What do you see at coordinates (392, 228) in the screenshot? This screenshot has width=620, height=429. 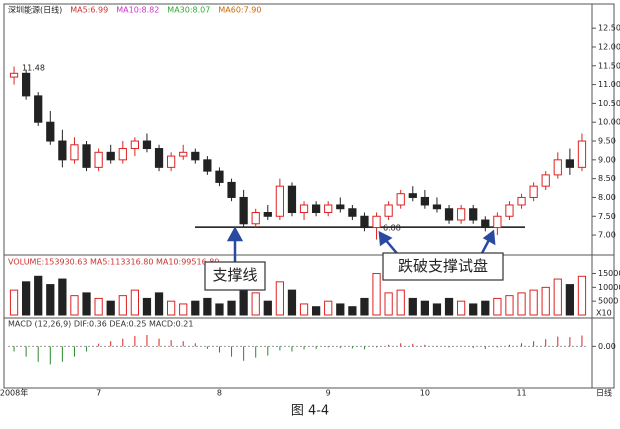 I see `annotation: 6.88` at bounding box center [392, 228].